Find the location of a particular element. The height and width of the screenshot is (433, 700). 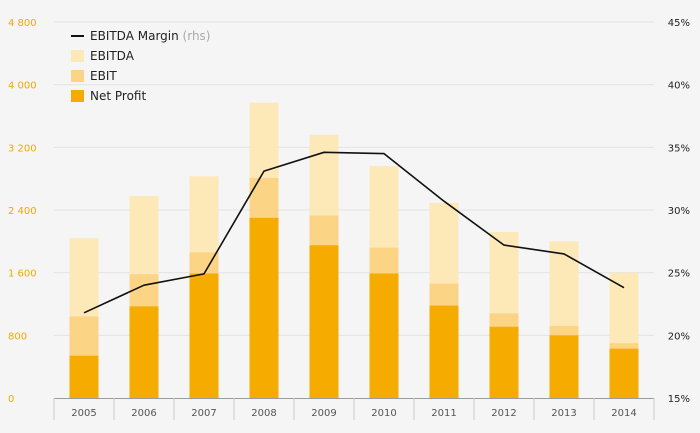

legend: EBITDA Margin (rhs) EBITDA EBIT Net Profit is located at coordinates (141, 66).